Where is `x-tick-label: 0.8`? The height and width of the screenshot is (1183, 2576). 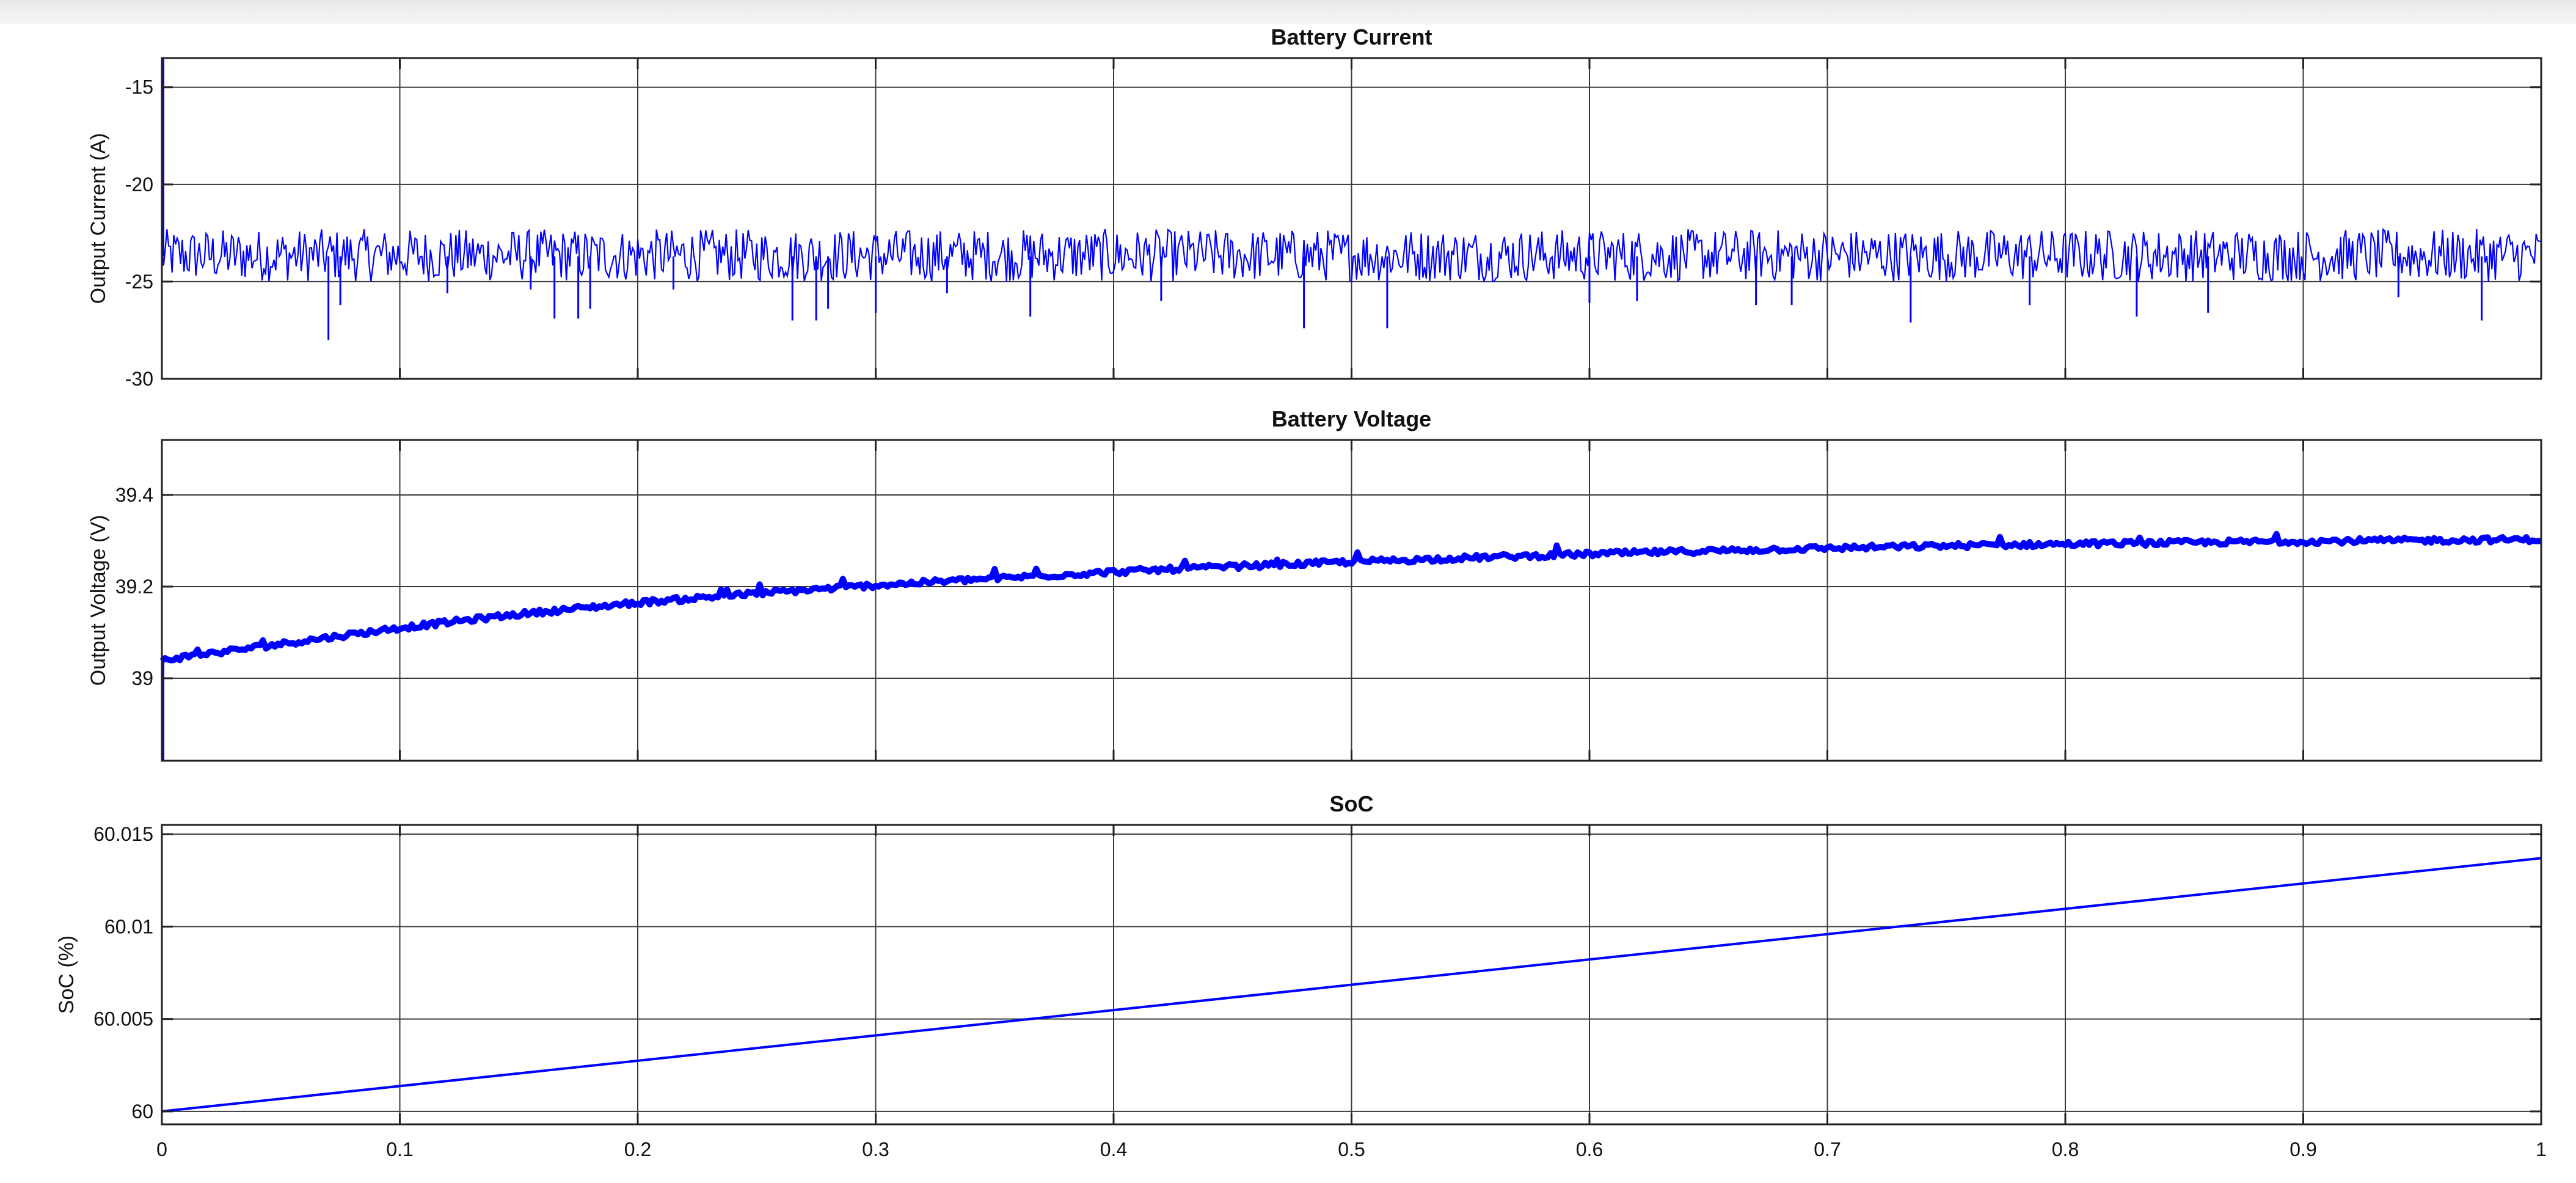
x-tick-label: 0.8 is located at coordinates (2065, 1149).